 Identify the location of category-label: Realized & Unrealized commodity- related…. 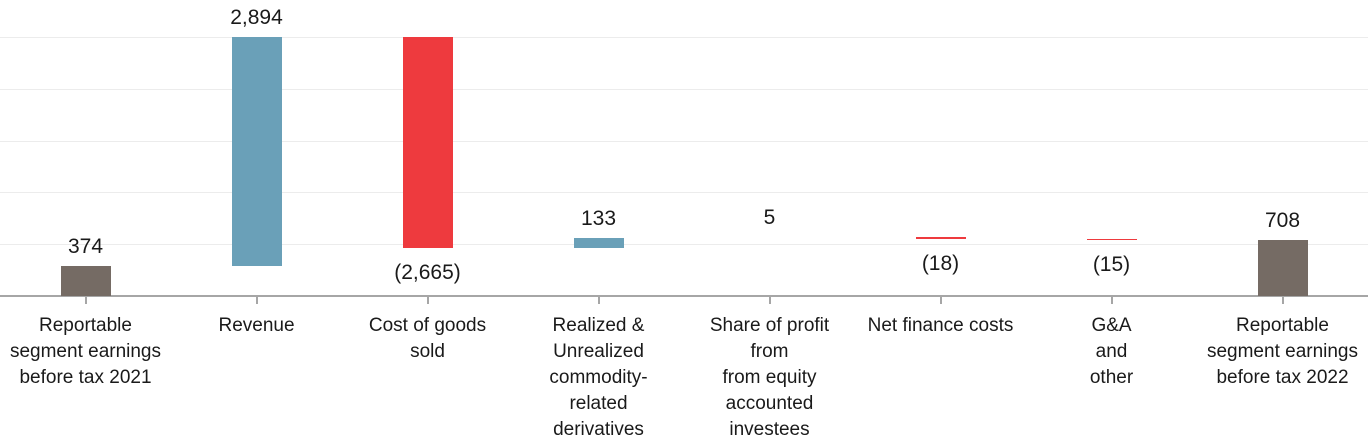
(598, 377).